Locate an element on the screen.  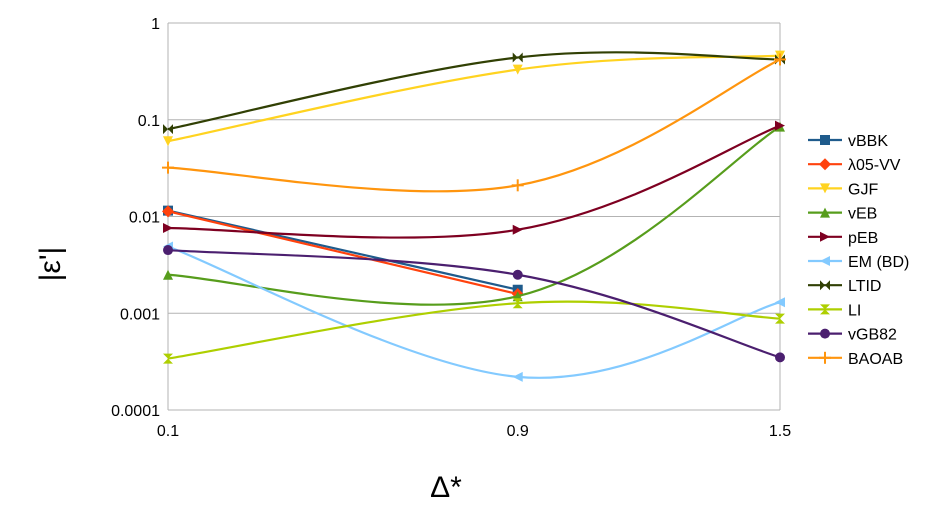
legend-label: pEB is located at coordinates (863, 238).